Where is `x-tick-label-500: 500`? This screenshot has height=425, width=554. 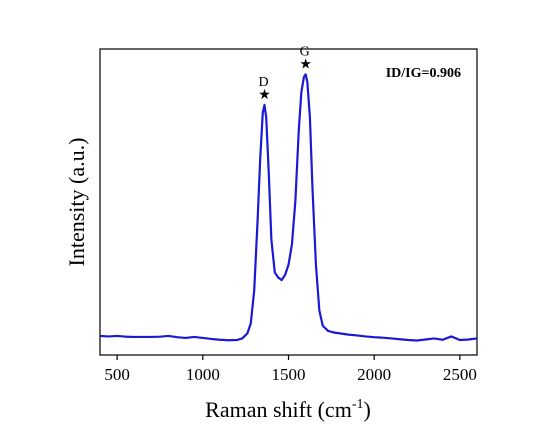 x-tick-label-500: 500 is located at coordinates (117, 374).